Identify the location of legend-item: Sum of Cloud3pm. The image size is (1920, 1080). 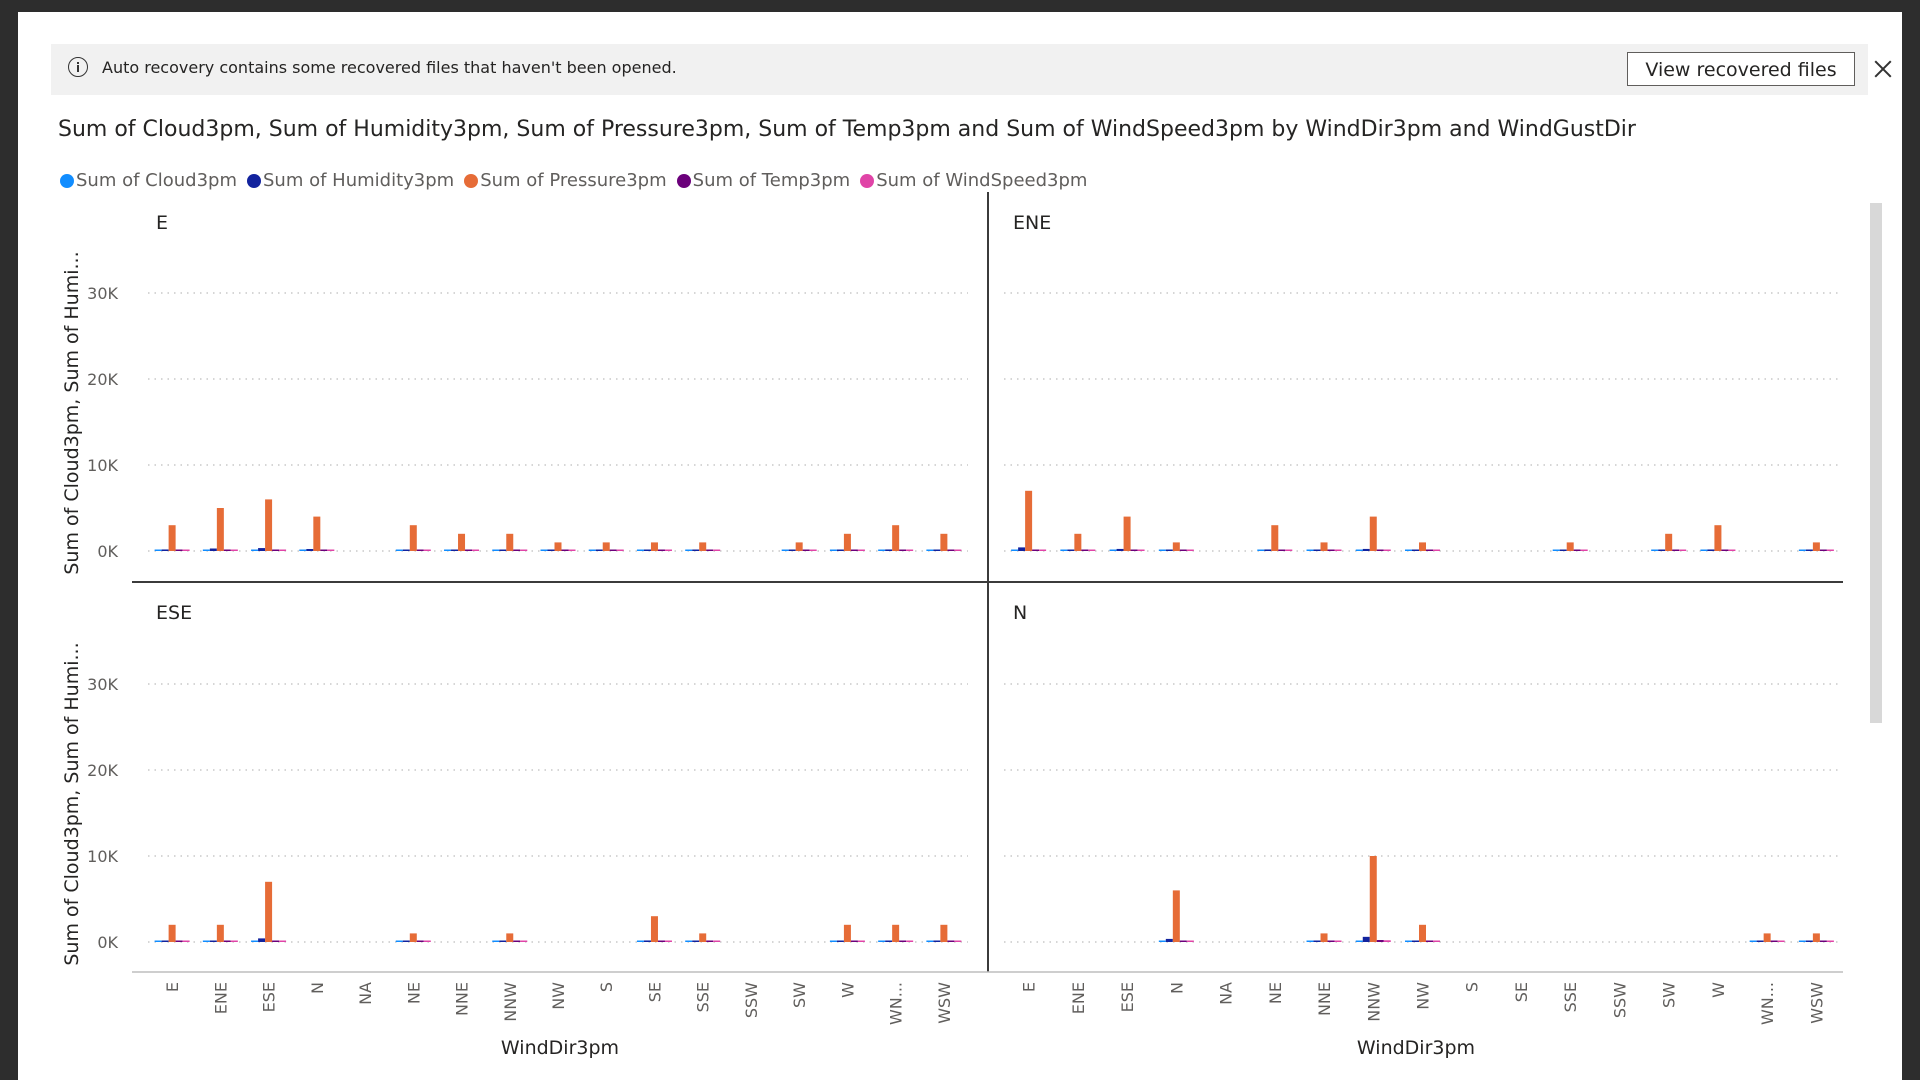
(148, 180).